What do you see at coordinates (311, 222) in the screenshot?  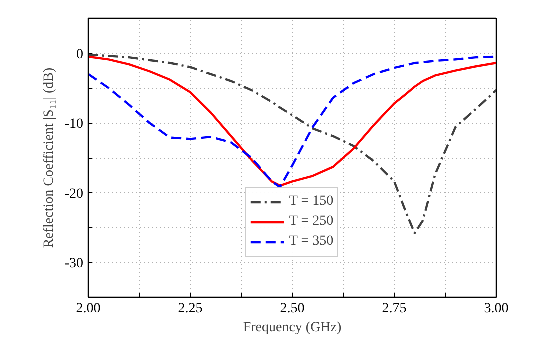 I see `legend-label: T = 250` at bounding box center [311, 222].